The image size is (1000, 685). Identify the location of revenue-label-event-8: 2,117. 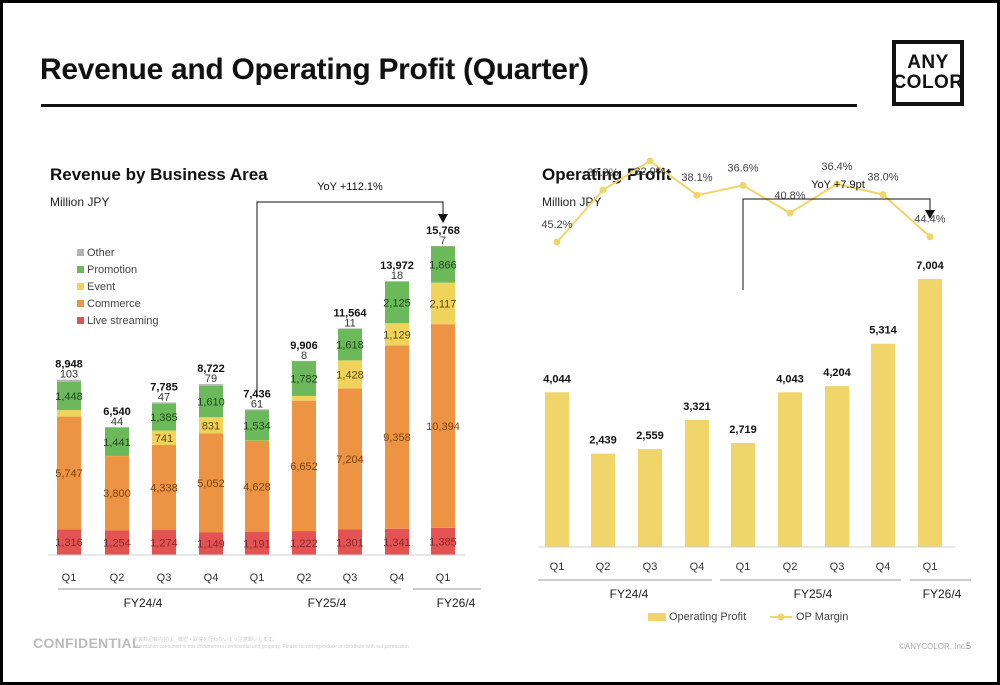
(443, 304).